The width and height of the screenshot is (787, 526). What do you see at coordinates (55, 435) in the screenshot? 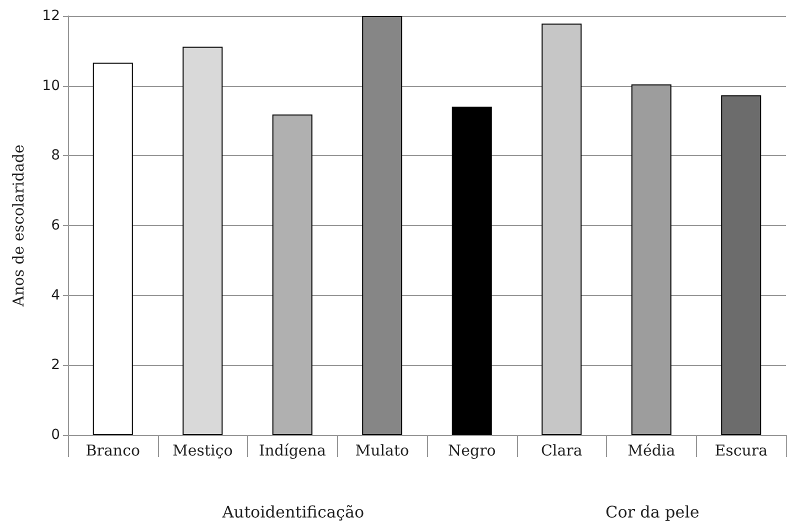
I see `y-tick-label: 0` at bounding box center [55, 435].